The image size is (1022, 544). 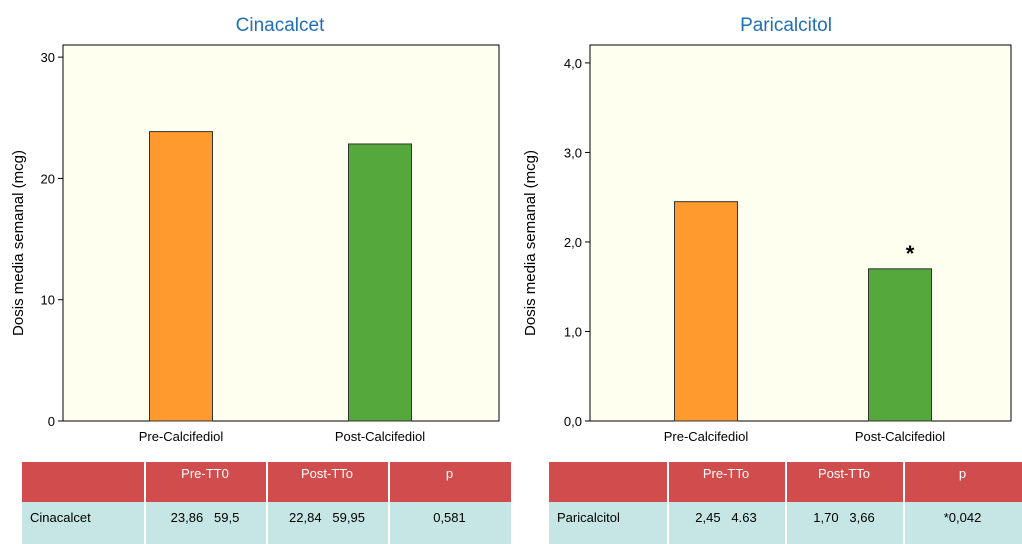 I want to click on y-ticks: 0,0 1,0 2,0 3,0 4,0, so click(x=577, y=242).